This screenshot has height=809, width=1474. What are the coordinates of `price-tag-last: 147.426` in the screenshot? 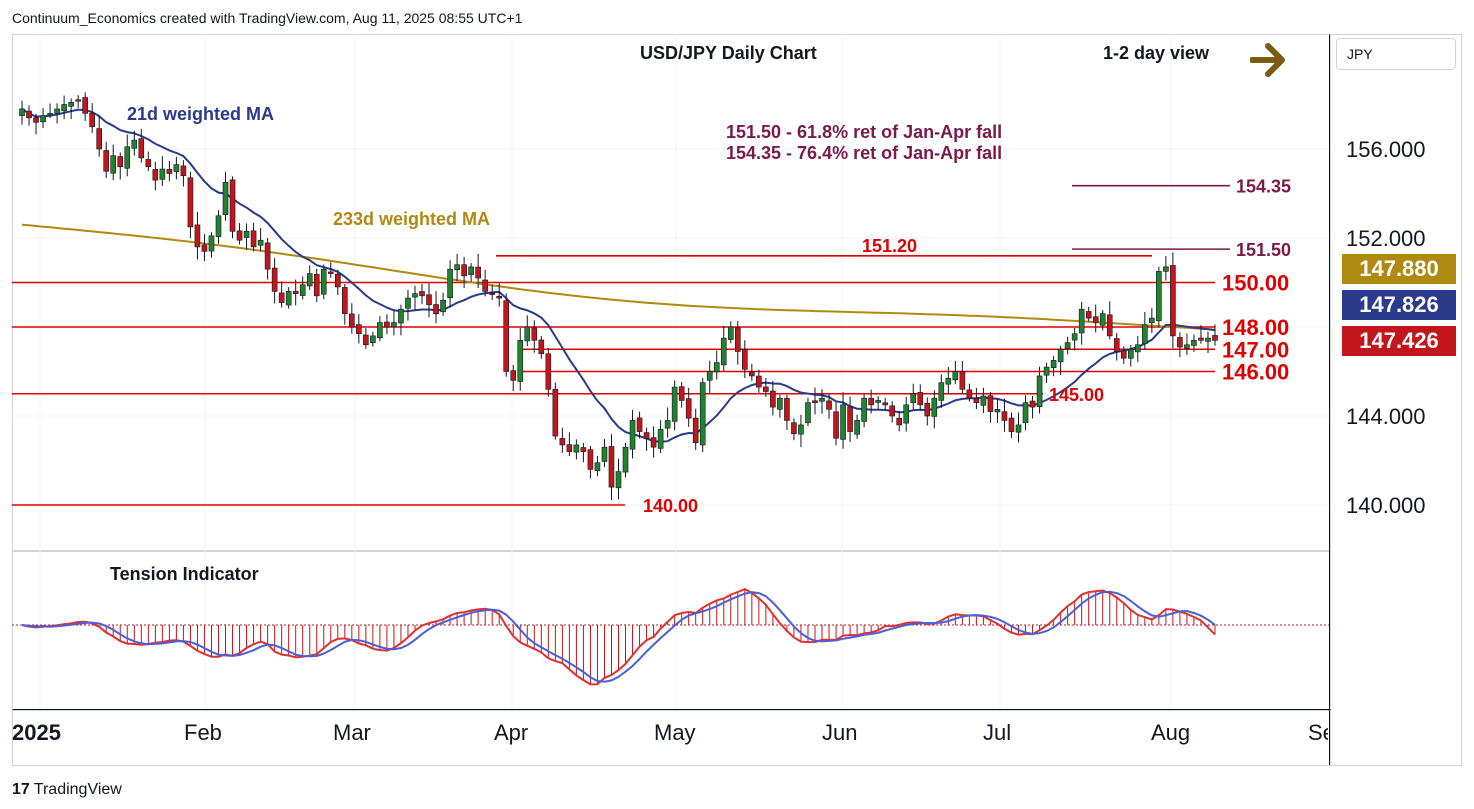 It's located at (1399, 341).